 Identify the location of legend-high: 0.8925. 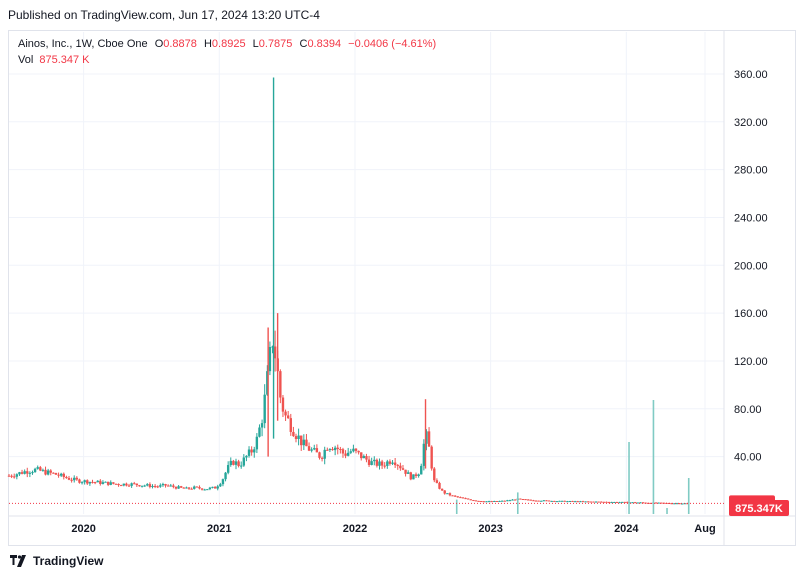
(228, 44).